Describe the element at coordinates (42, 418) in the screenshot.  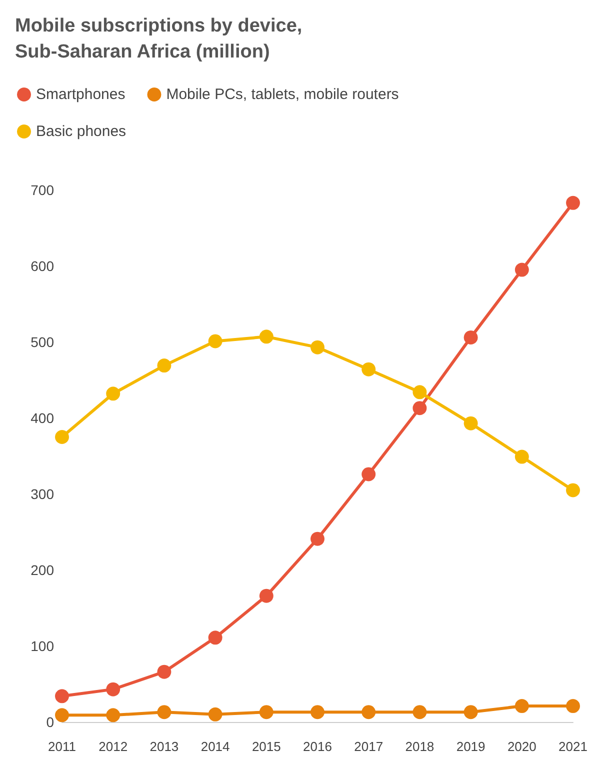
I see `y-tick-label: 400` at that location.